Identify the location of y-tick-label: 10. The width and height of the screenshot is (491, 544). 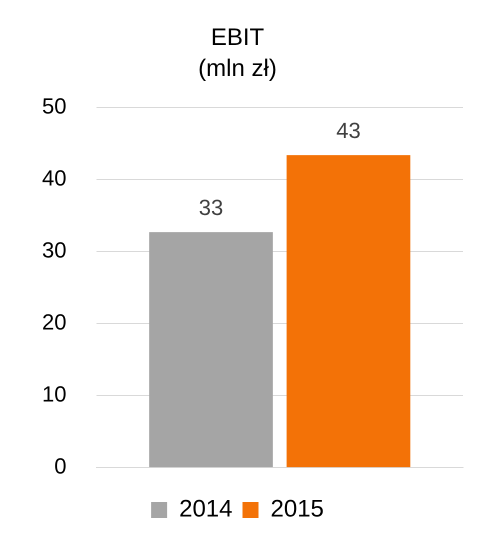
(54, 394).